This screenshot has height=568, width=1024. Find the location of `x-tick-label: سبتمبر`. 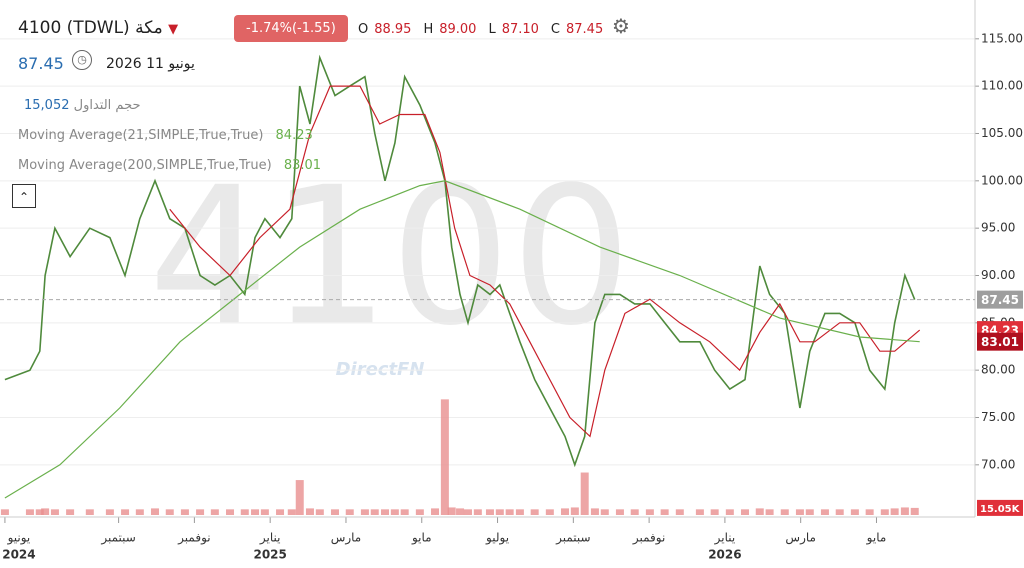

x-tick-label: سبتمبر is located at coordinates (572, 538).